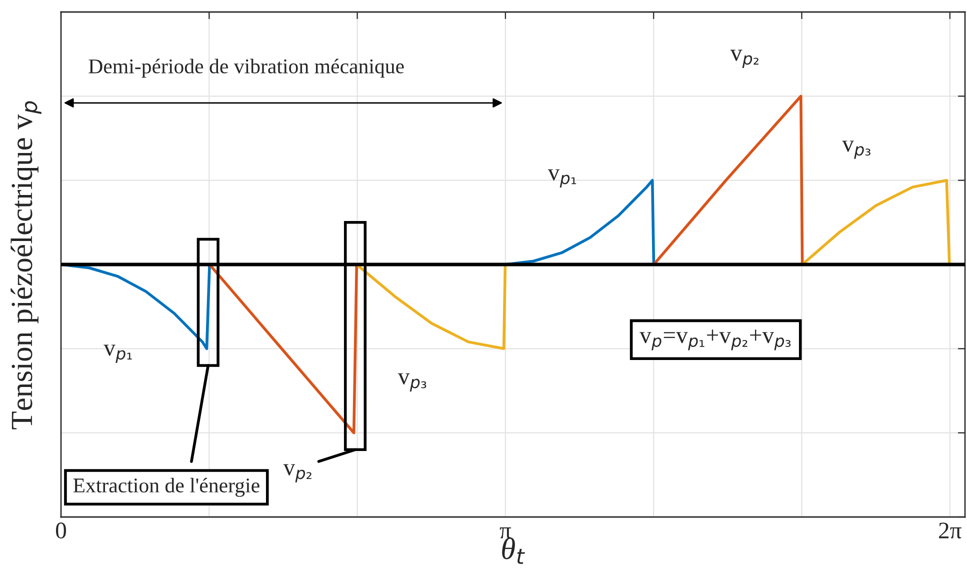  I want to click on text: Demi-période de vibration mécanique, so click(246, 68).